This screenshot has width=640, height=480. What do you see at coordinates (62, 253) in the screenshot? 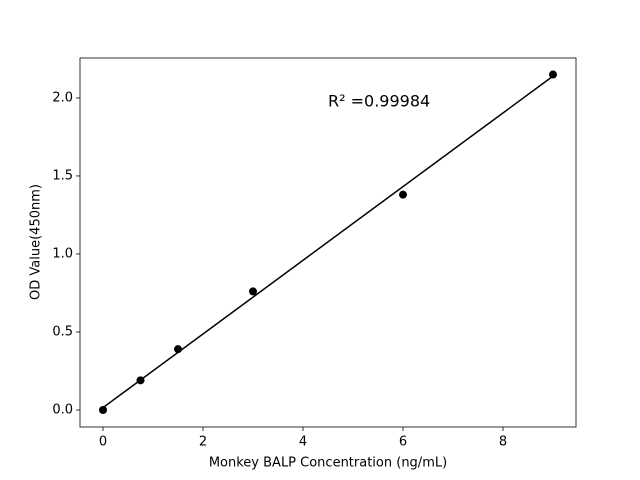
I see `y-tick-label: 1.0` at bounding box center [62, 253].